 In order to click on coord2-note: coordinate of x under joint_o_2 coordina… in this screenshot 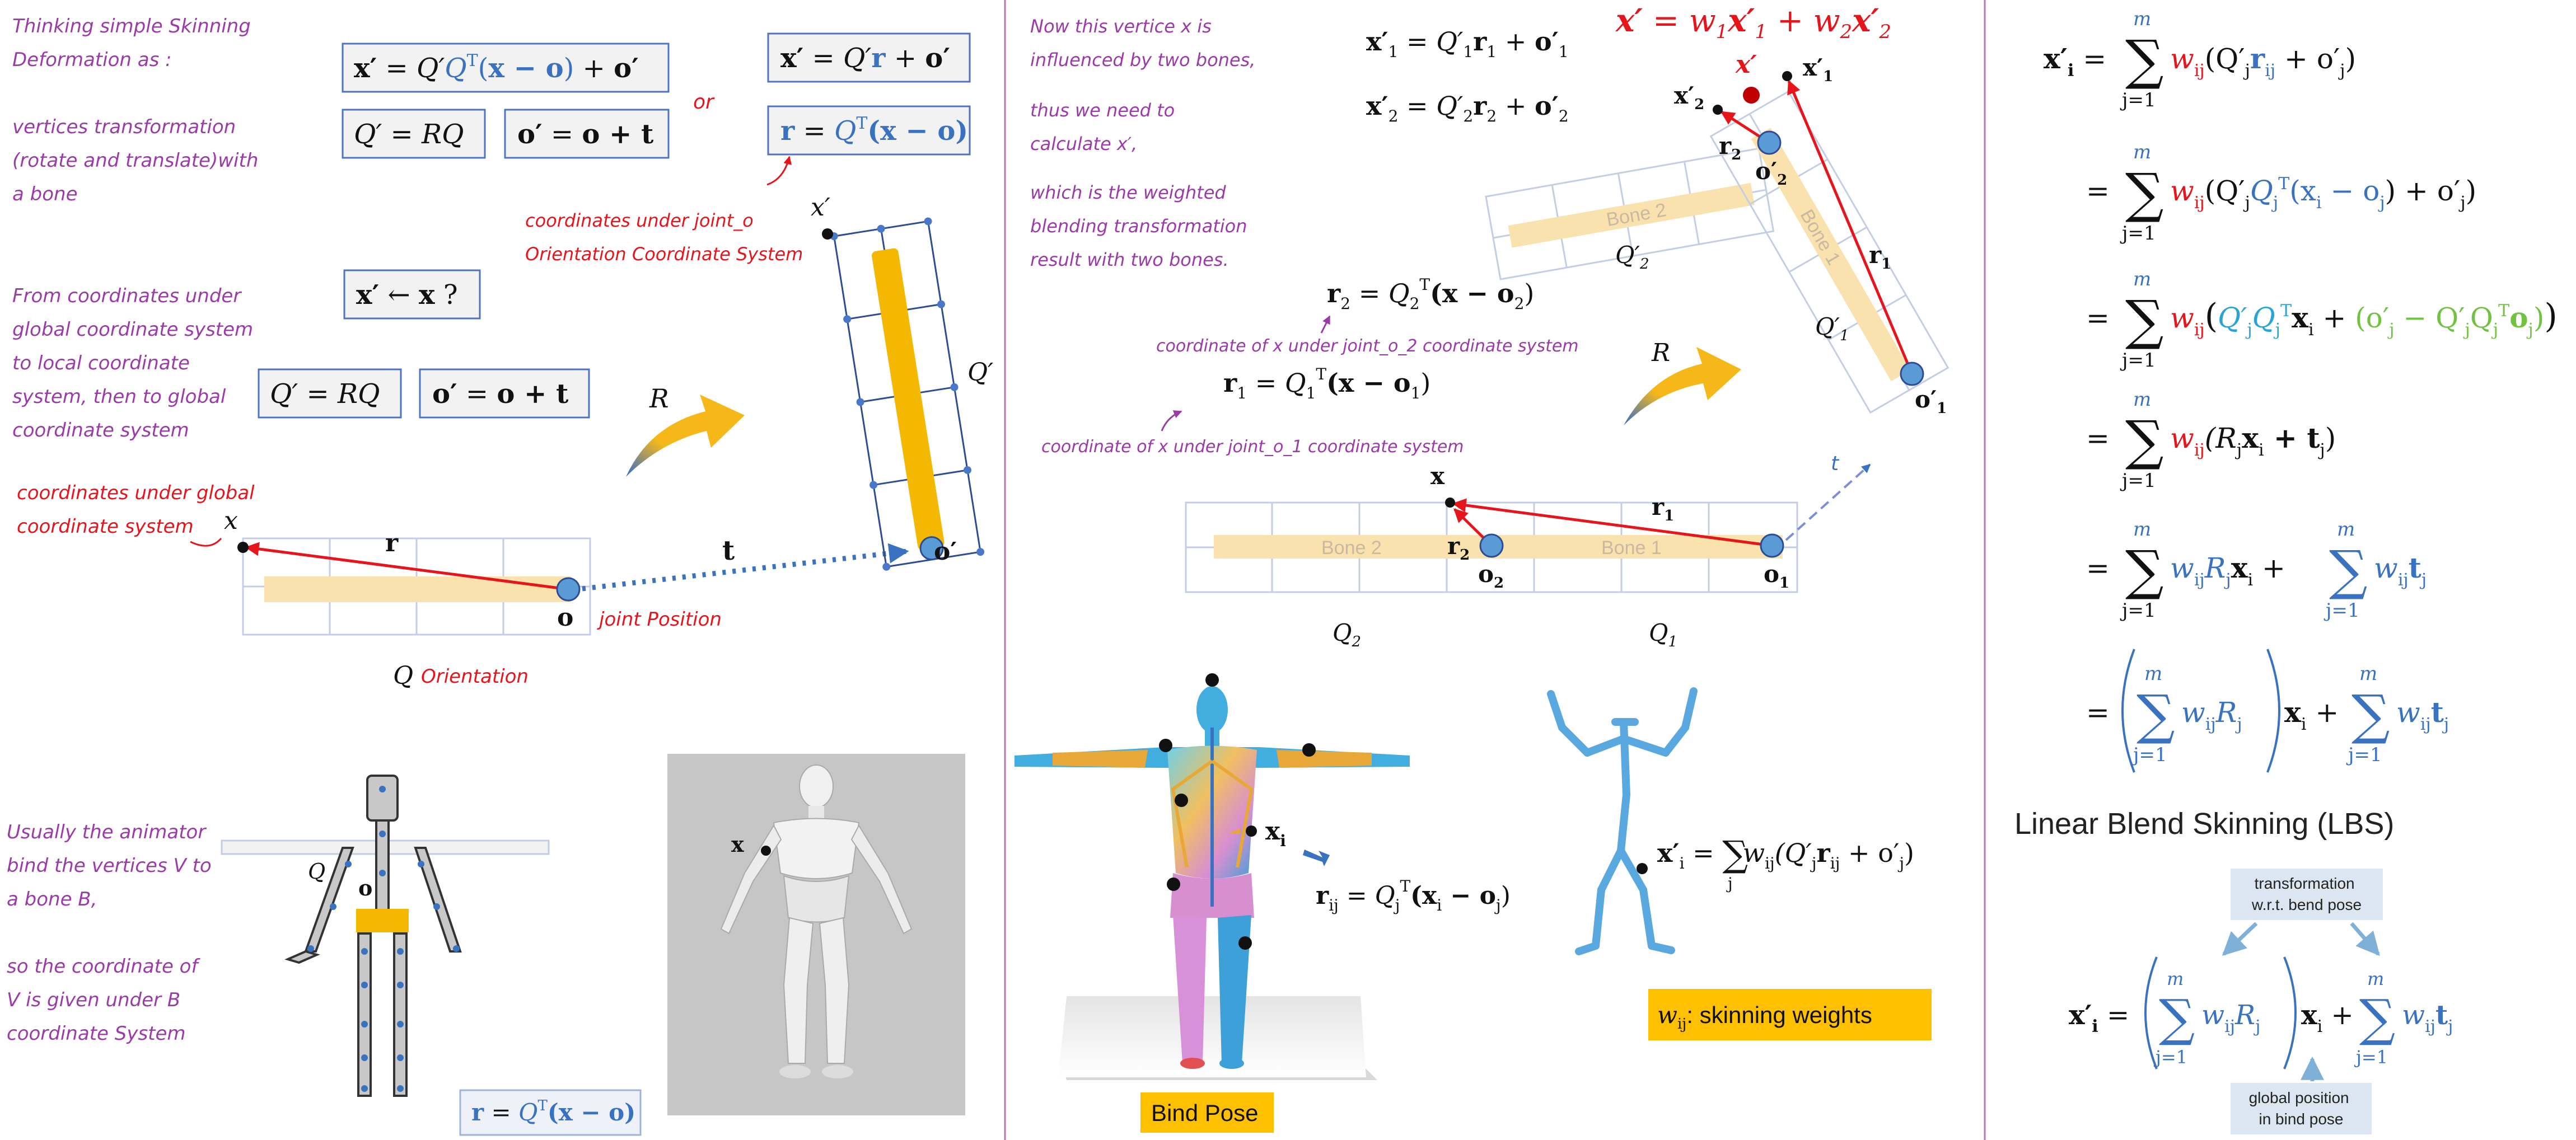, I will do `click(1368, 346)`.